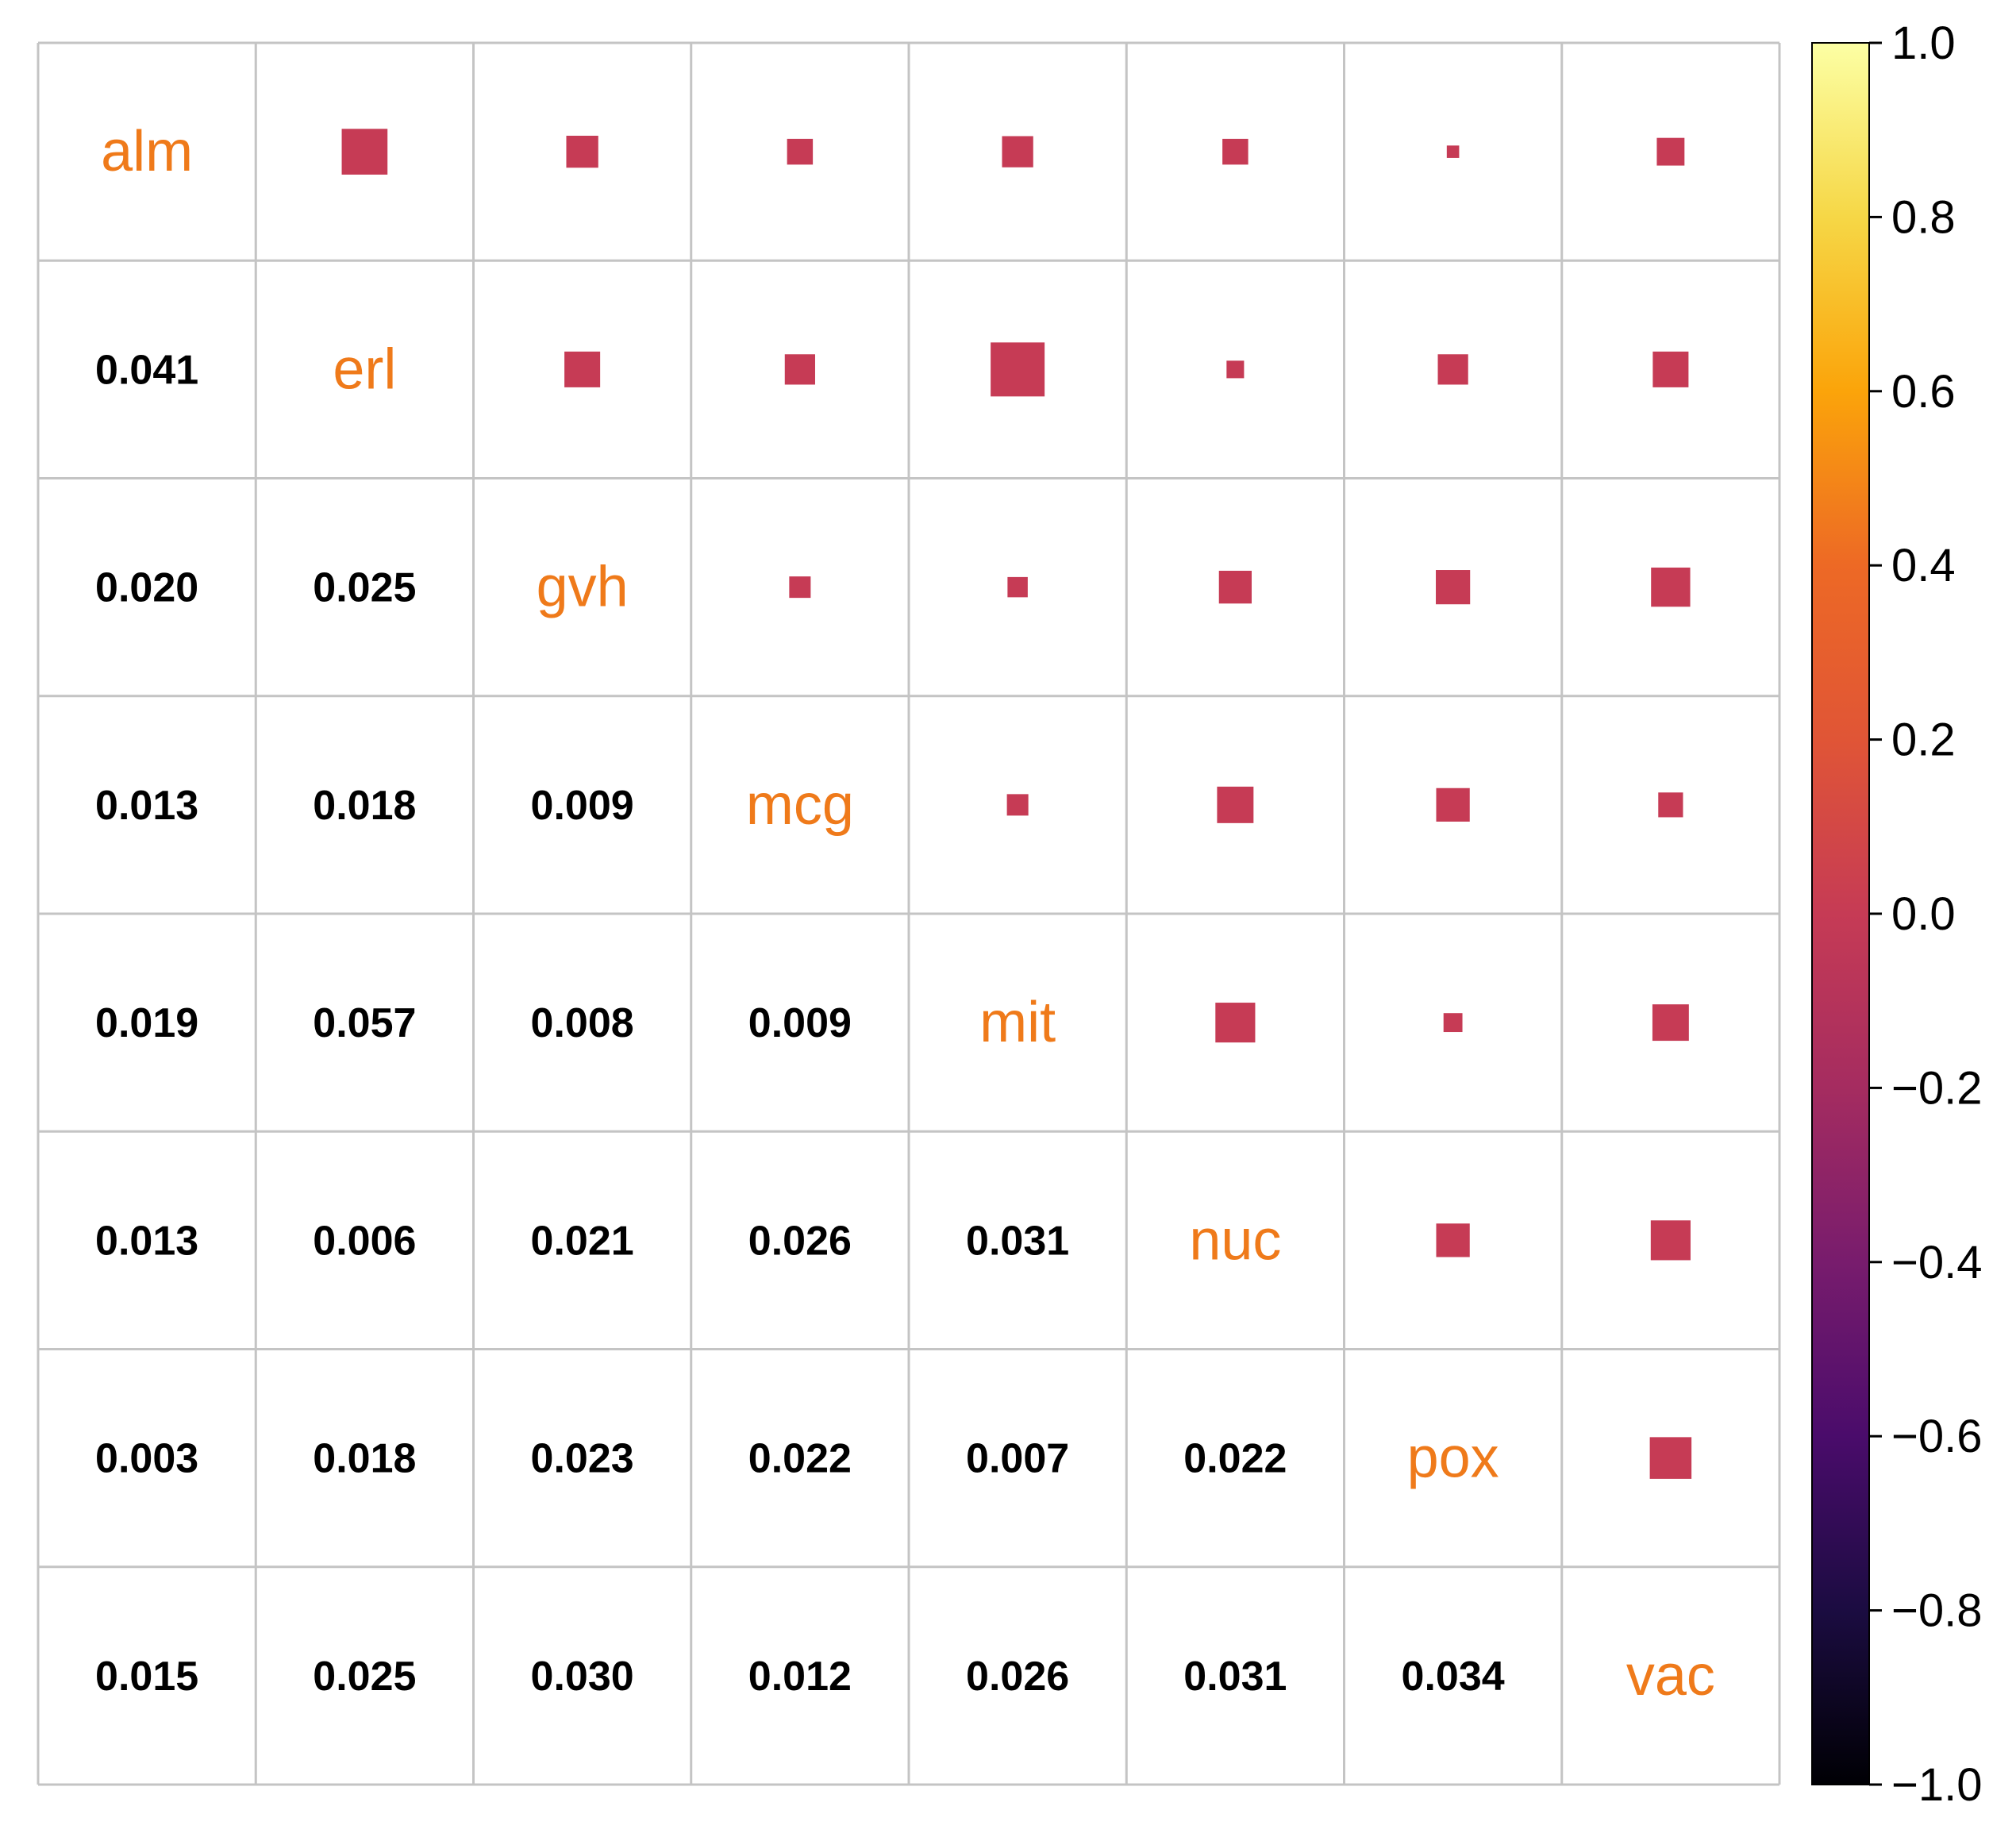  I want to click on correlation-square-mcg-nuc, so click(1235, 804).